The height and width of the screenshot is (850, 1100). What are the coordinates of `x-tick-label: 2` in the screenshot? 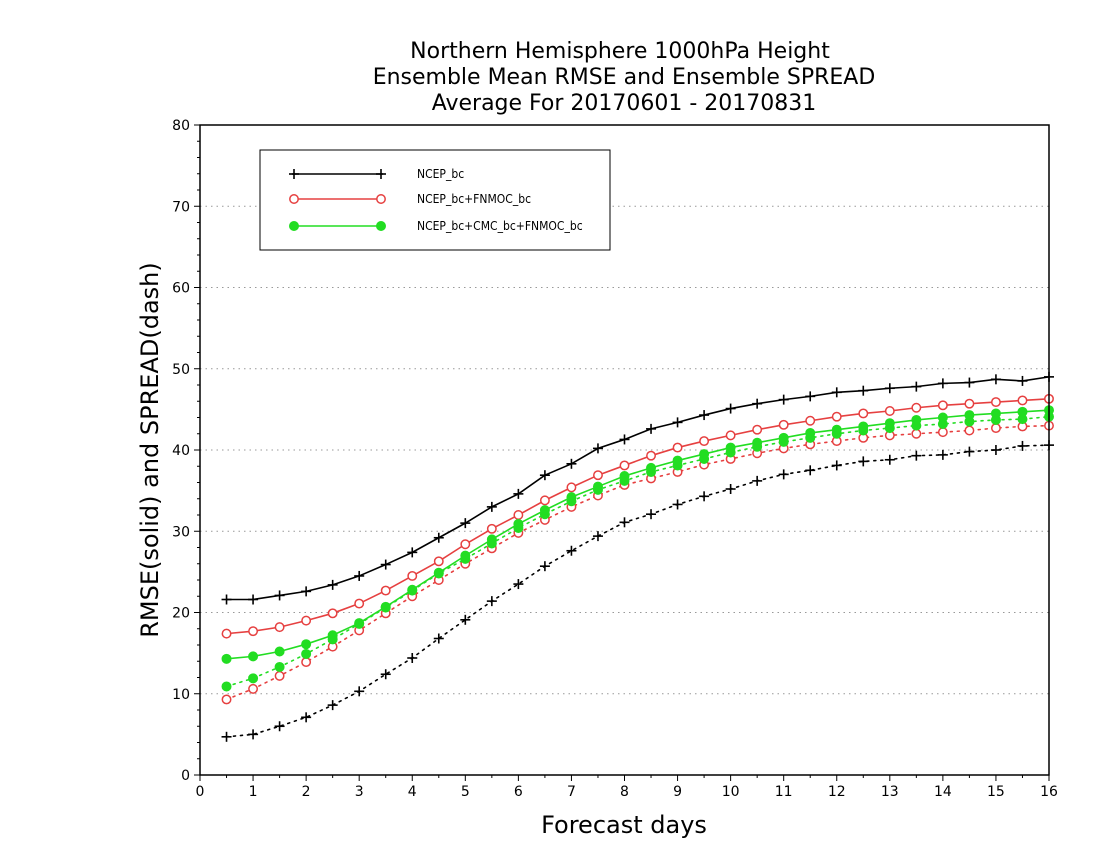 It's located at (306, 792).